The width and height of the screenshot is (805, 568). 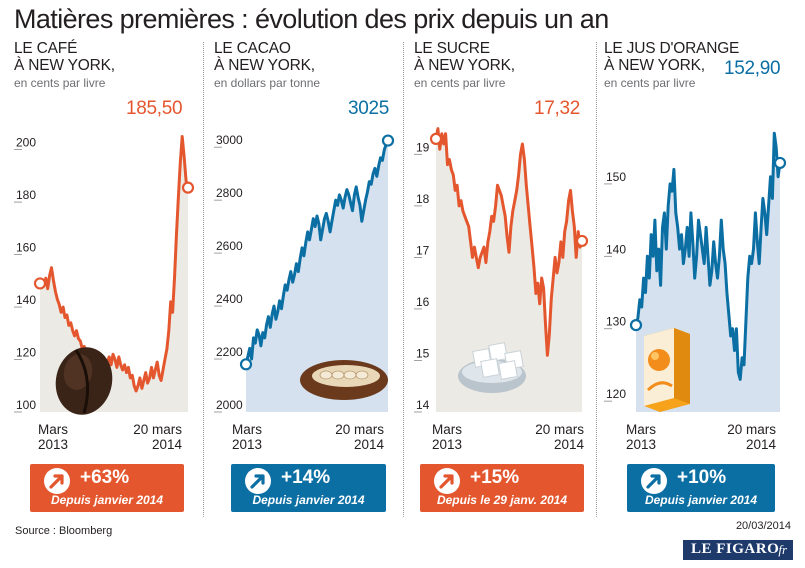 What do you see at coordinates (423, 199) in the screenshot?
I see `y-tick-label: 18` at bounding box center [423, 199].